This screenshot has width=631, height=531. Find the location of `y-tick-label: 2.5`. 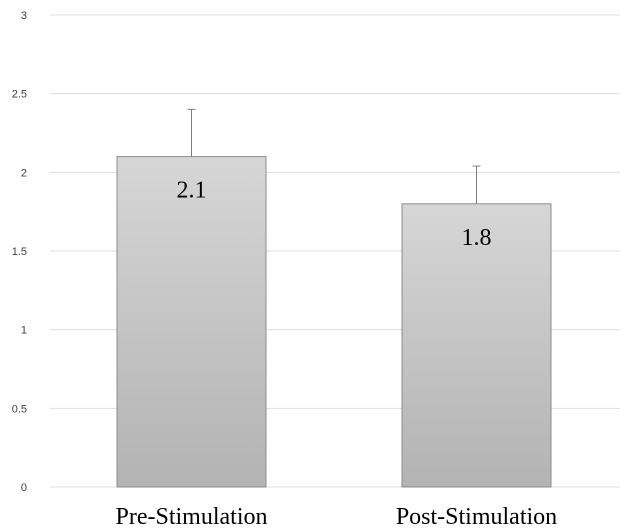

y-tick-label: 2.5 is located at coordinates (19, 95).